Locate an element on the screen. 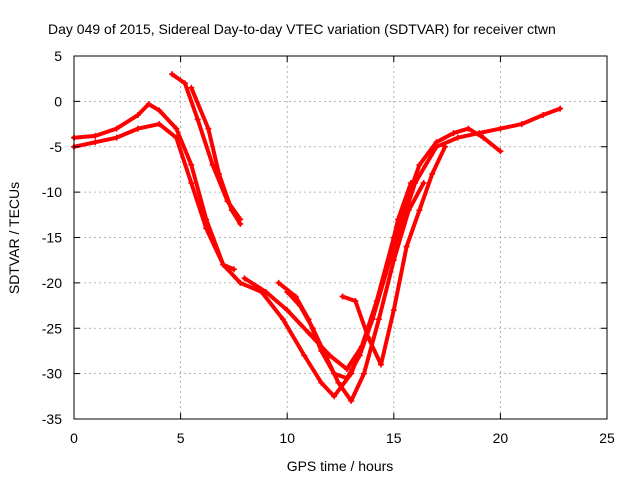 This screenshot has height=480, width=640. y-tick-label: -20 is located at coordinates (52, 283).